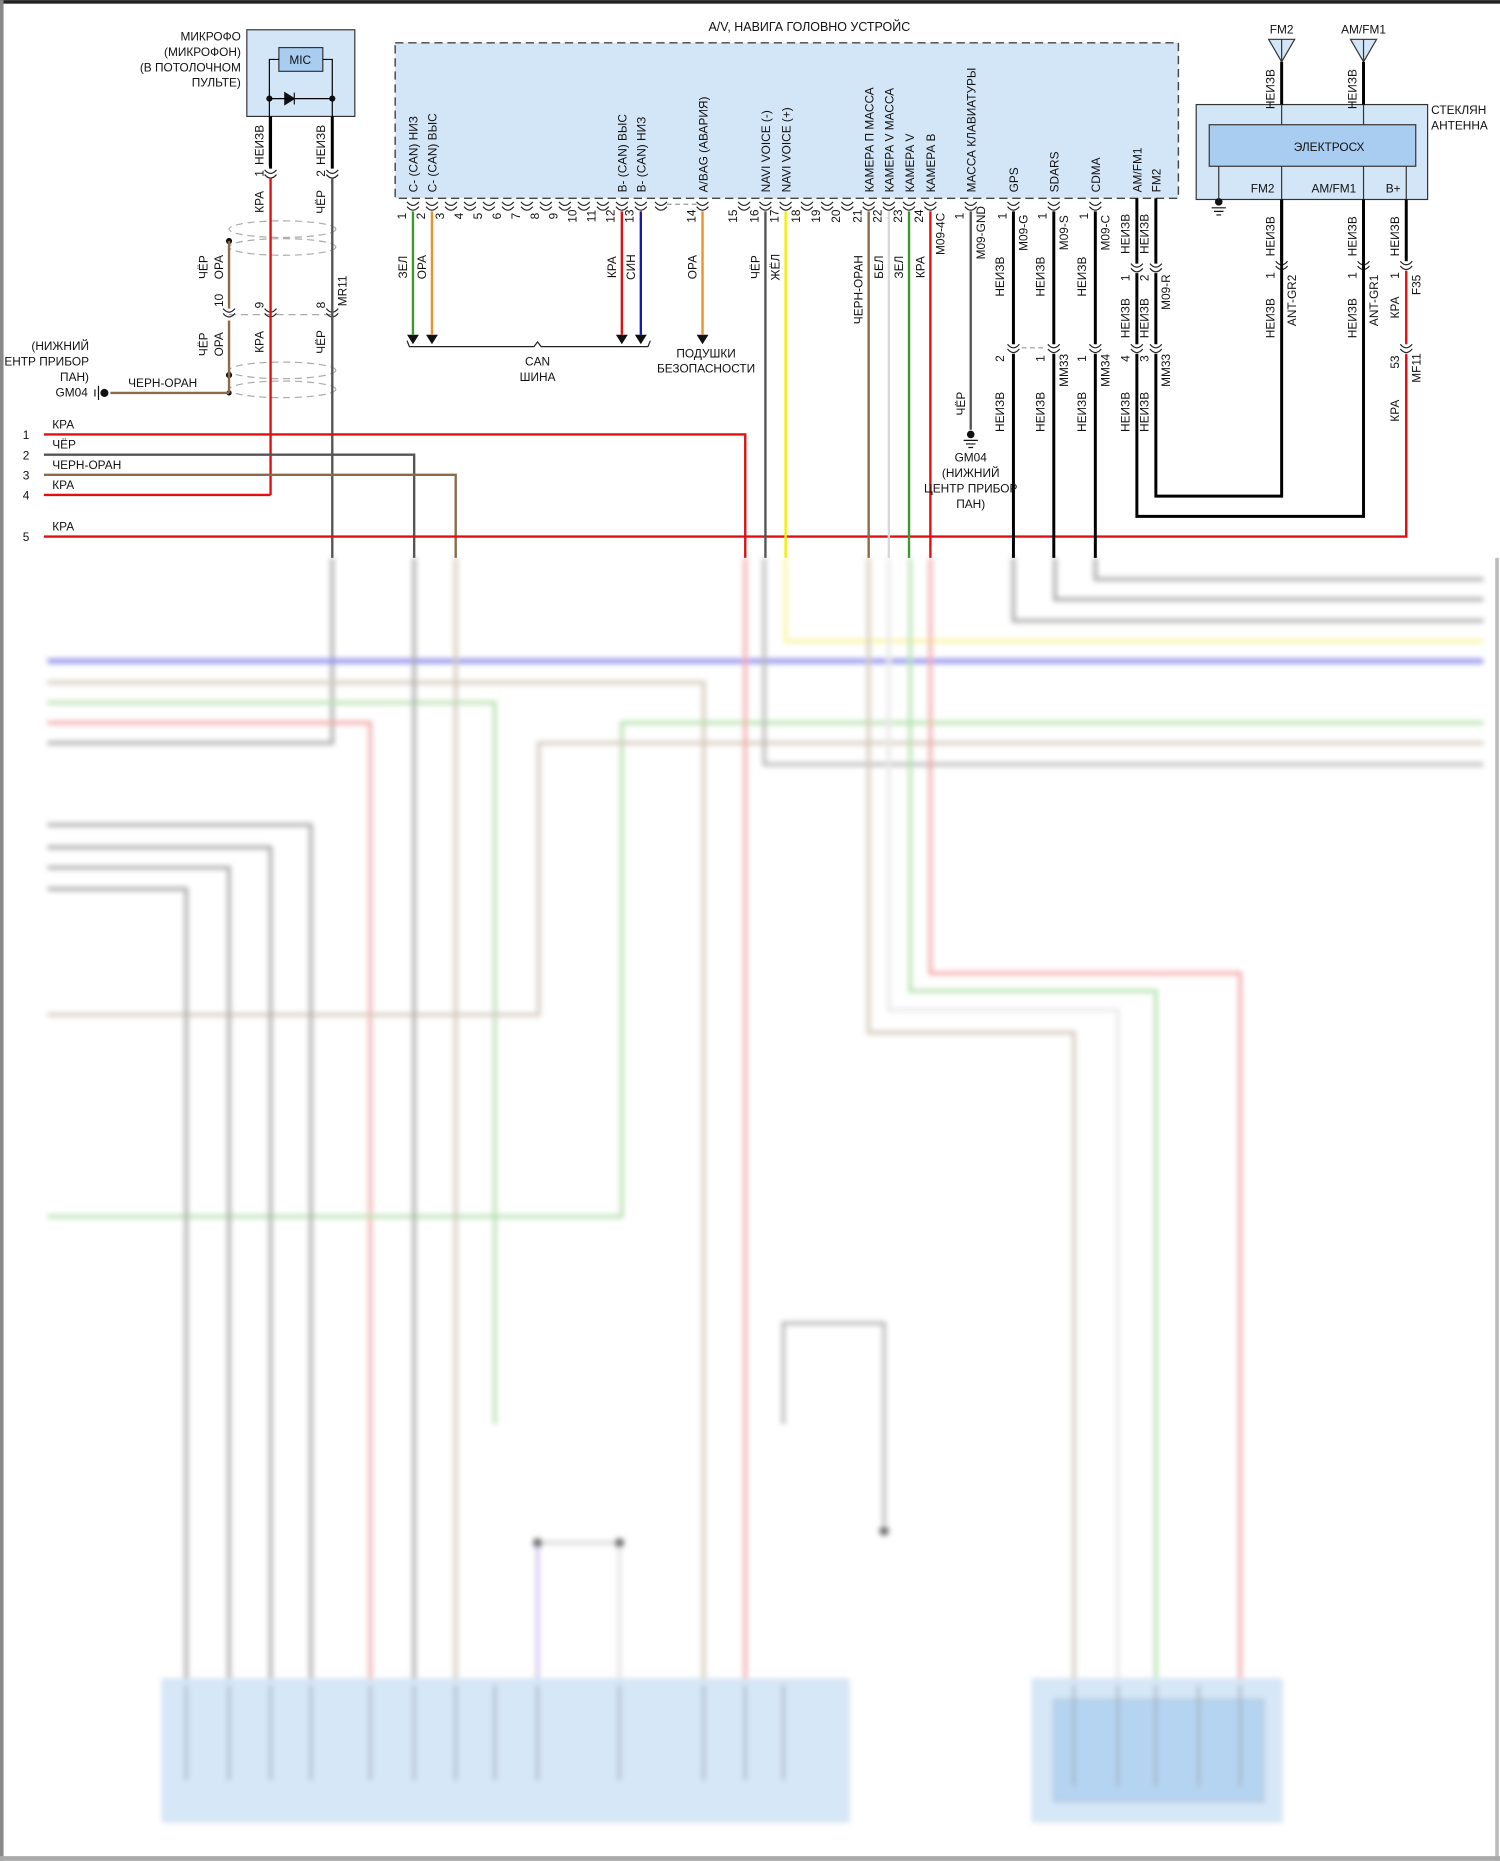 The height and width of the screenshot is (1861, 1500). I want to click on pin-function-label: C- (CAN) ВЫС, so click(433, 152).